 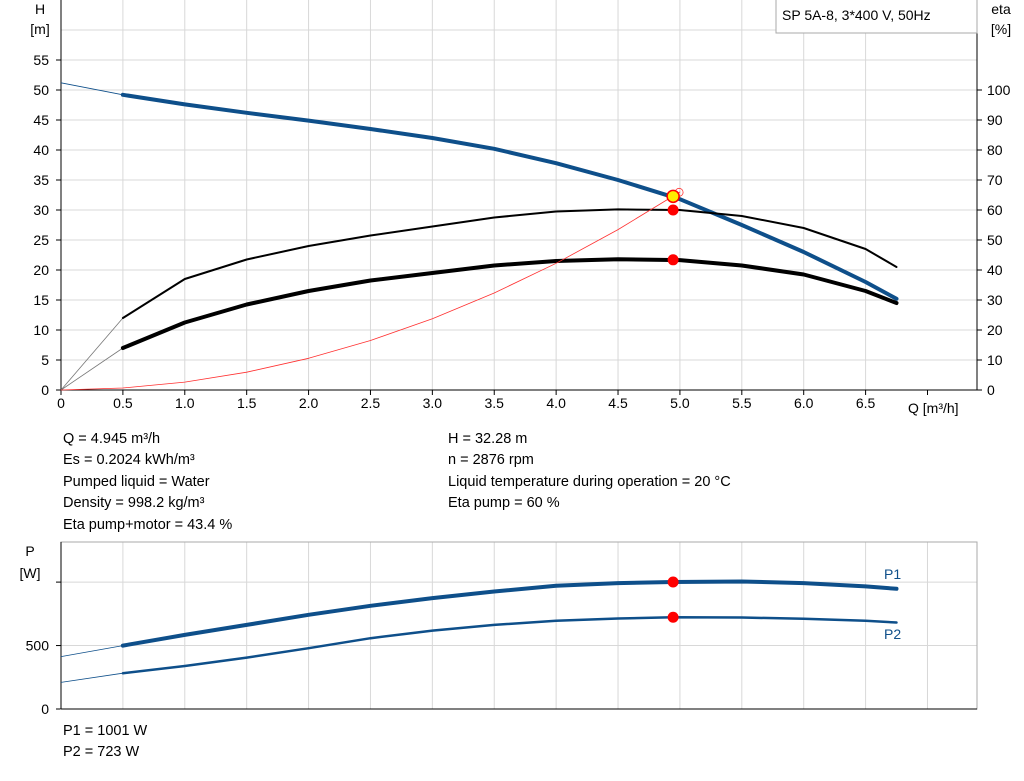 I want to click on info-eta-pump: Eta pump = 60 %, so click(x=504, y=503).